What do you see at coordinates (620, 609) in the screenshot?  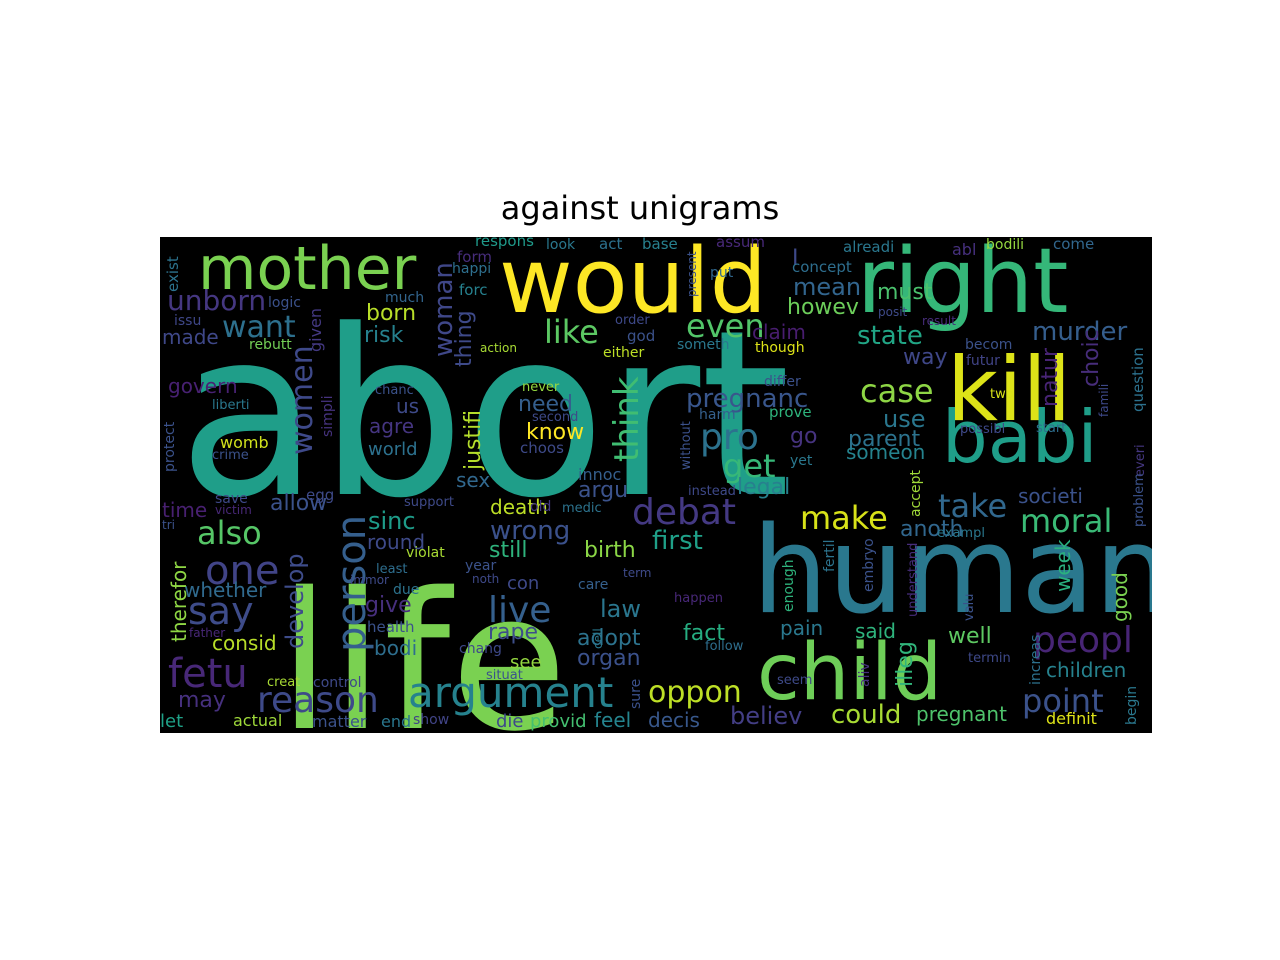 I see `word-law: law` at bounding box center [620, 609].